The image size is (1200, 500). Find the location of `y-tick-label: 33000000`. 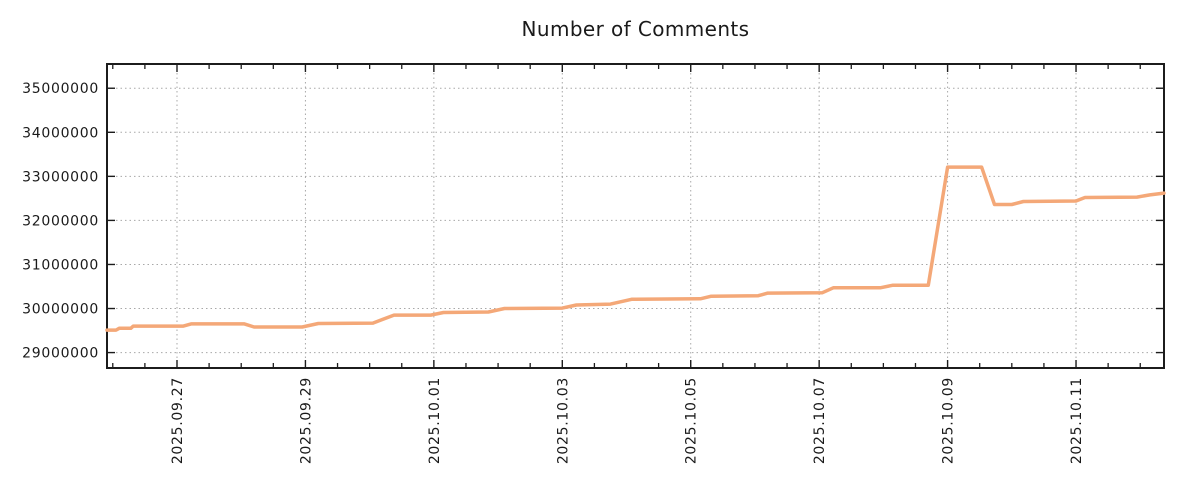

y-tick-label: 33000000 is located at coordinates (60, 177).